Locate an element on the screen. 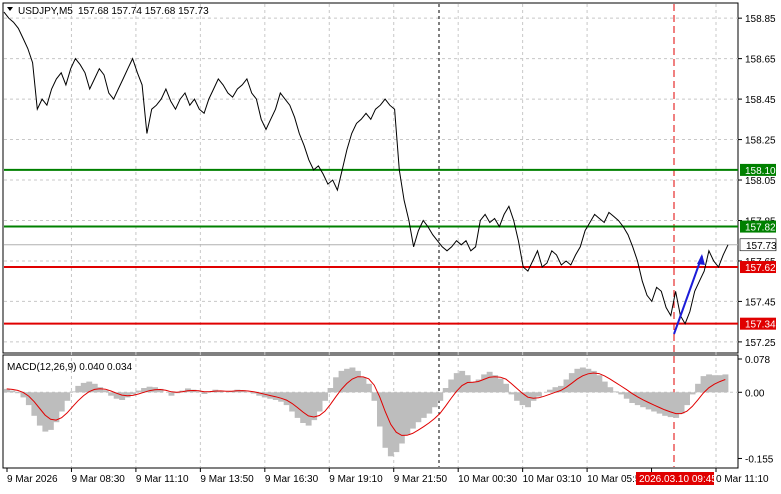 Image resolution: width=781 pixels, height=494 pixels. macd-axis: 0.078 0.00 -0.155 is located at coordinates (756, 410).